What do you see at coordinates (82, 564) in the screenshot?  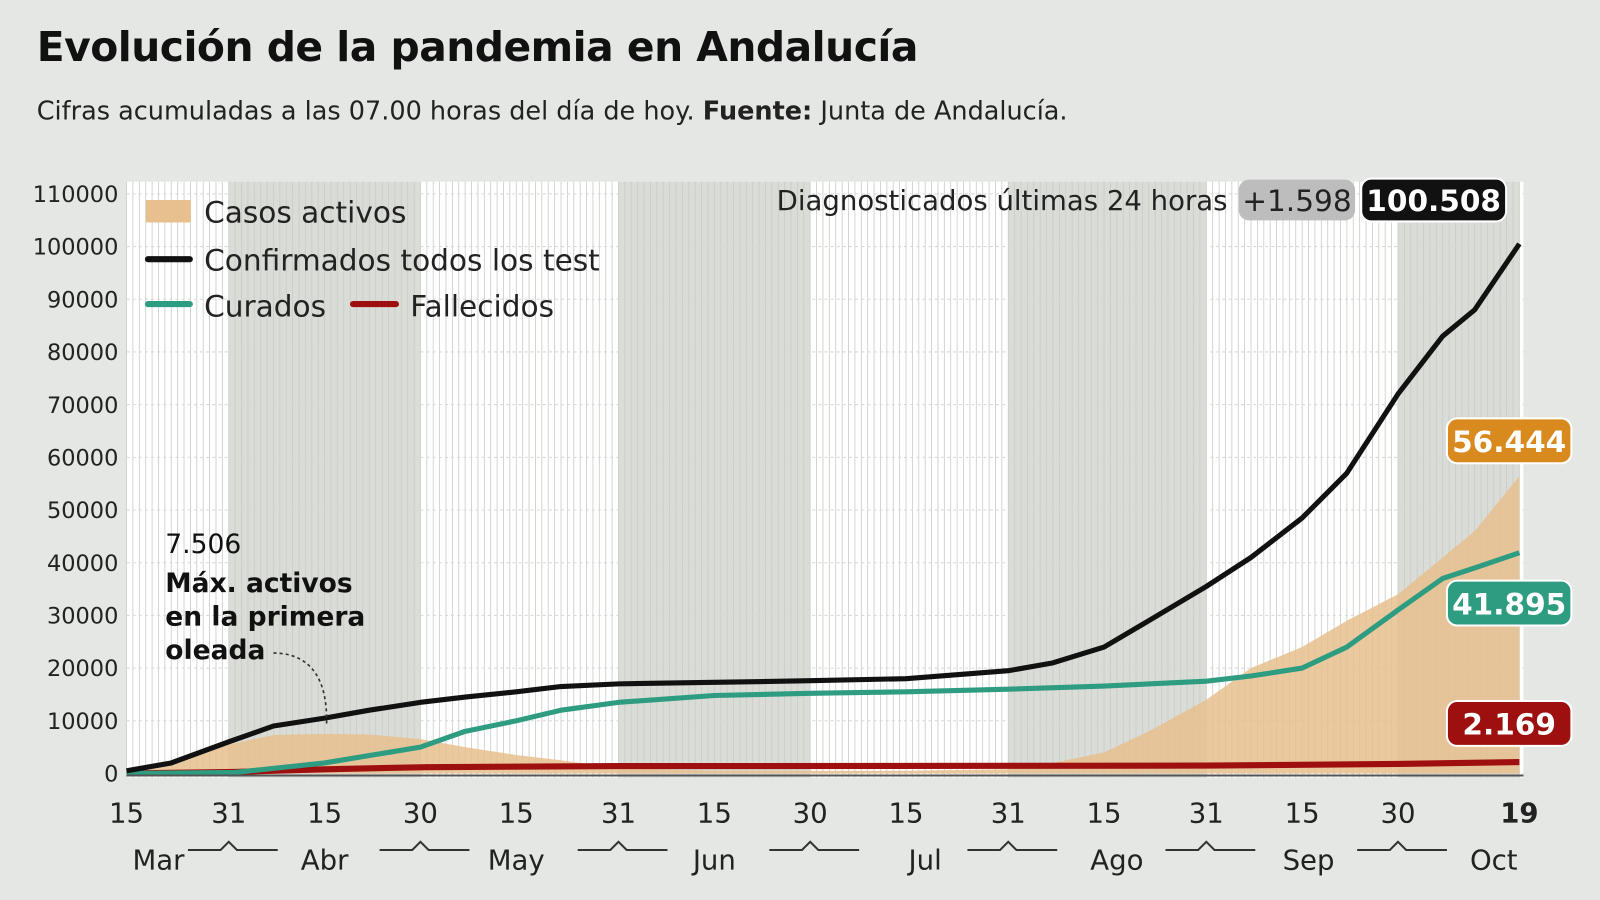 I see `y-tick-label: 40000` at bounding box center [82, 564].